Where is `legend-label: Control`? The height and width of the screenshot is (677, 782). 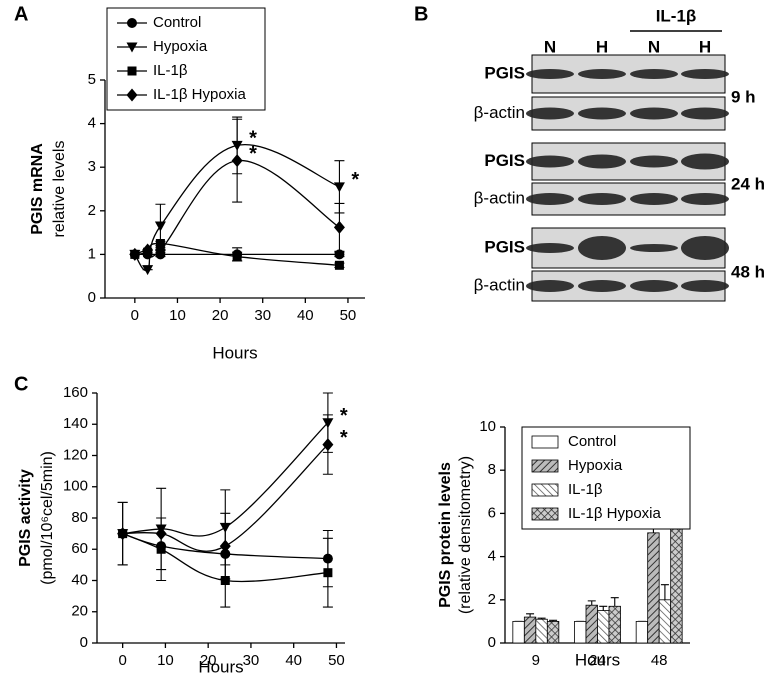
legend-label: Control is located at coordinates (592, 441).